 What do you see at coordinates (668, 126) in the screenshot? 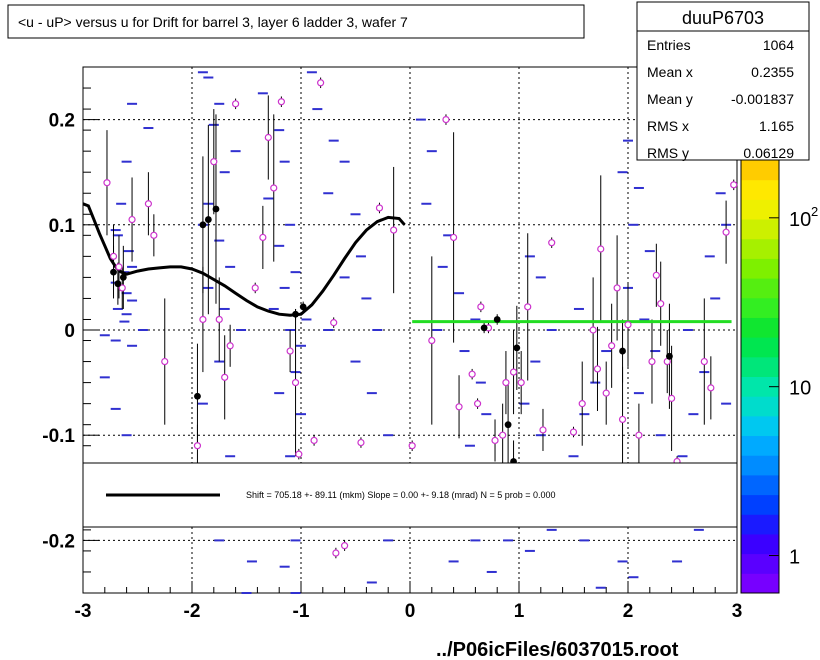
I see `stats-row-label: RMS x` at bounding box center [668, 126].